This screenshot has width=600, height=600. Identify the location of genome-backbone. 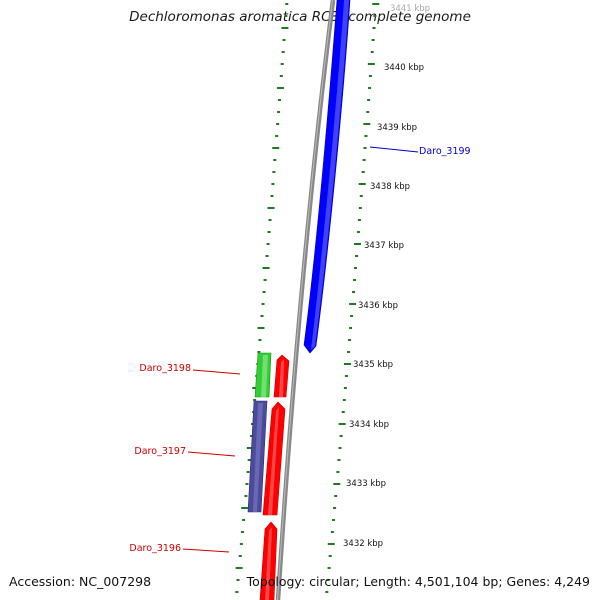
(305, 300).